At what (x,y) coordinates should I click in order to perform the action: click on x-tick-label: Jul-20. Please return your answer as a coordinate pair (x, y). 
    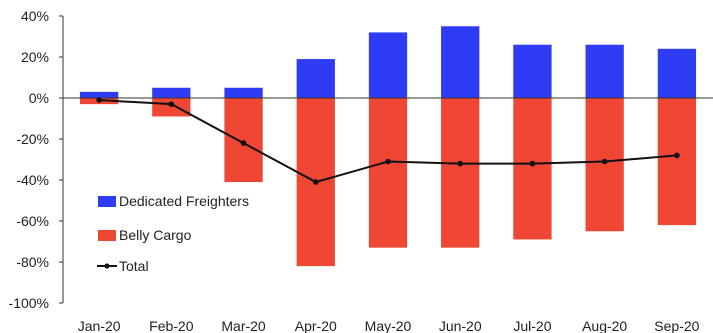
    Looking at the image, I should click on (532, 325).